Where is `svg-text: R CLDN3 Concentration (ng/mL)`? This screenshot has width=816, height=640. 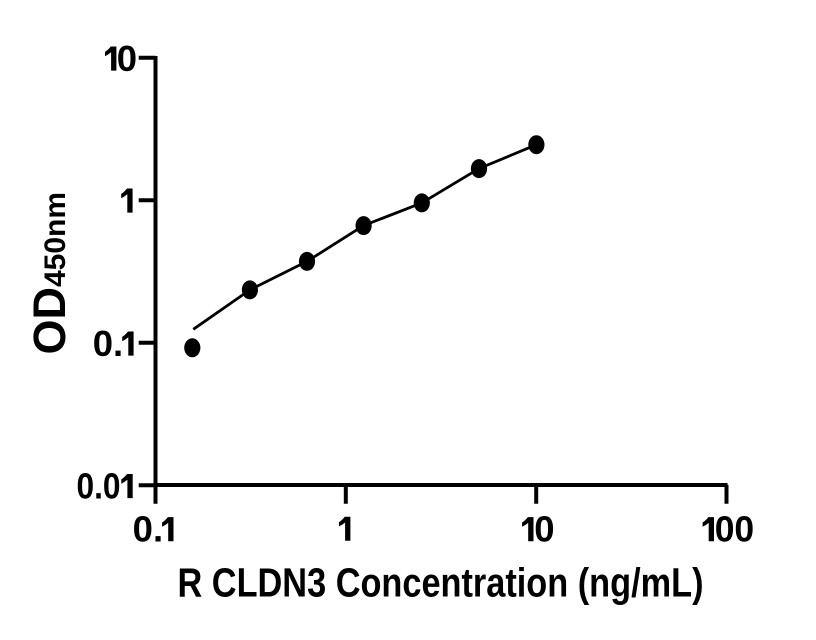 svg-text: R CLDN3 Concentration (ng/mL) is located at coordinates (441, 582).